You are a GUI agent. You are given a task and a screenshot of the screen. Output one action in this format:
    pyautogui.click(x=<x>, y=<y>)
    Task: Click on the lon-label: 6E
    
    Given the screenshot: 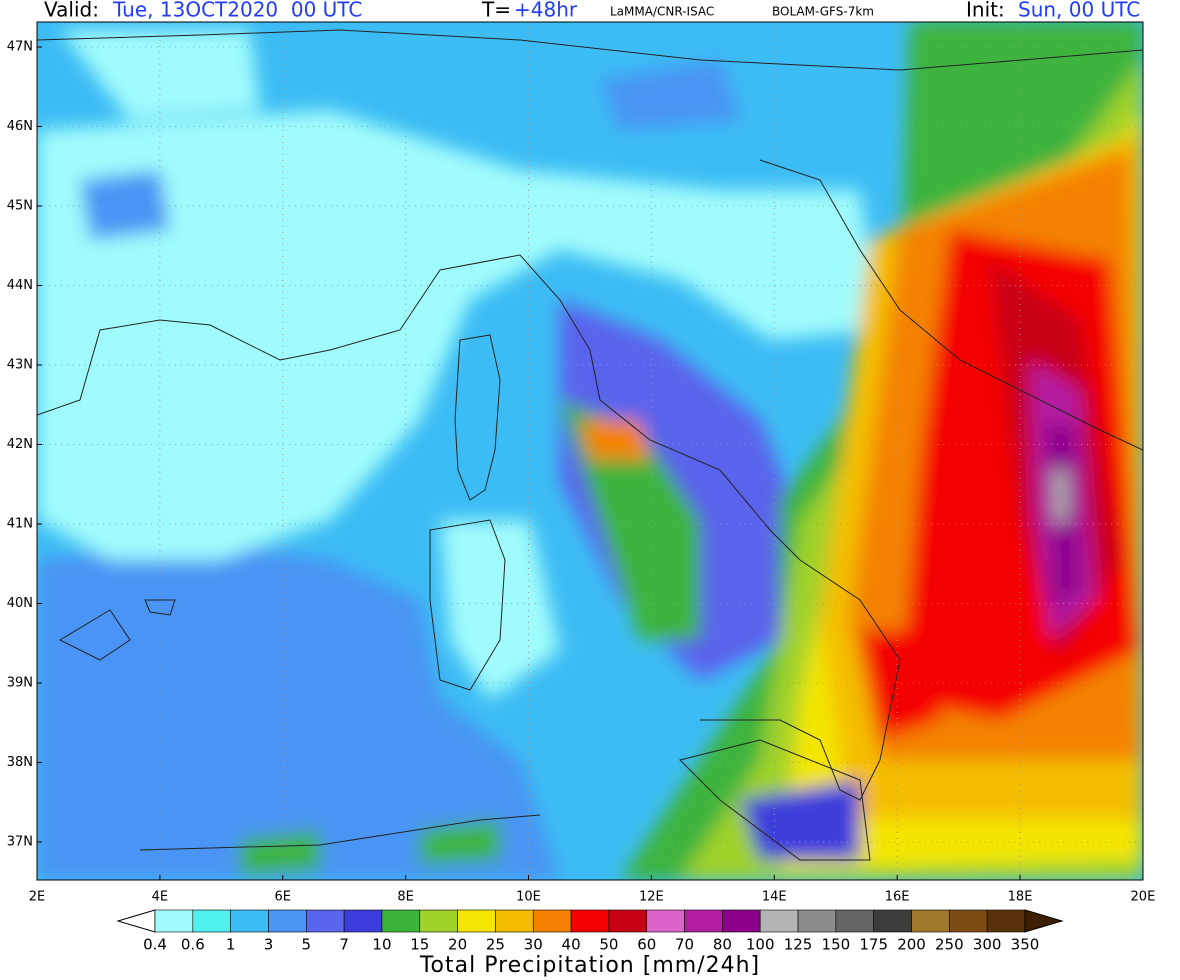 What is the action you would take?
    pyautogui.click(x=283, y=897)
    